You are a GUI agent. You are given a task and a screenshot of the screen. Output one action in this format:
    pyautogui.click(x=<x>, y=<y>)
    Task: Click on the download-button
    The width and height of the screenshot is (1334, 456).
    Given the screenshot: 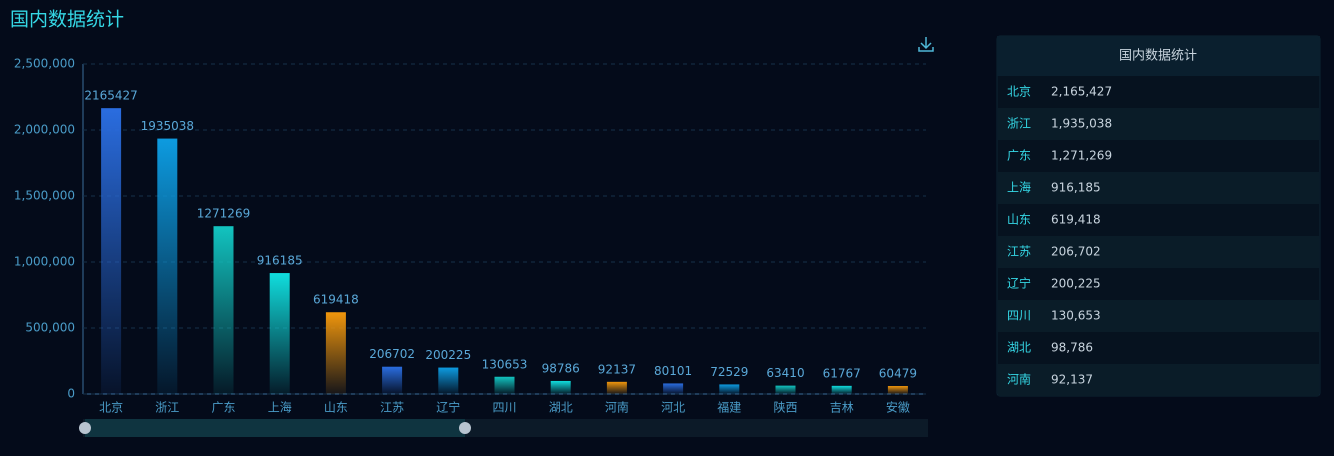 What is the action you would take?
    pyautogui.click(x=926, y=44)
    